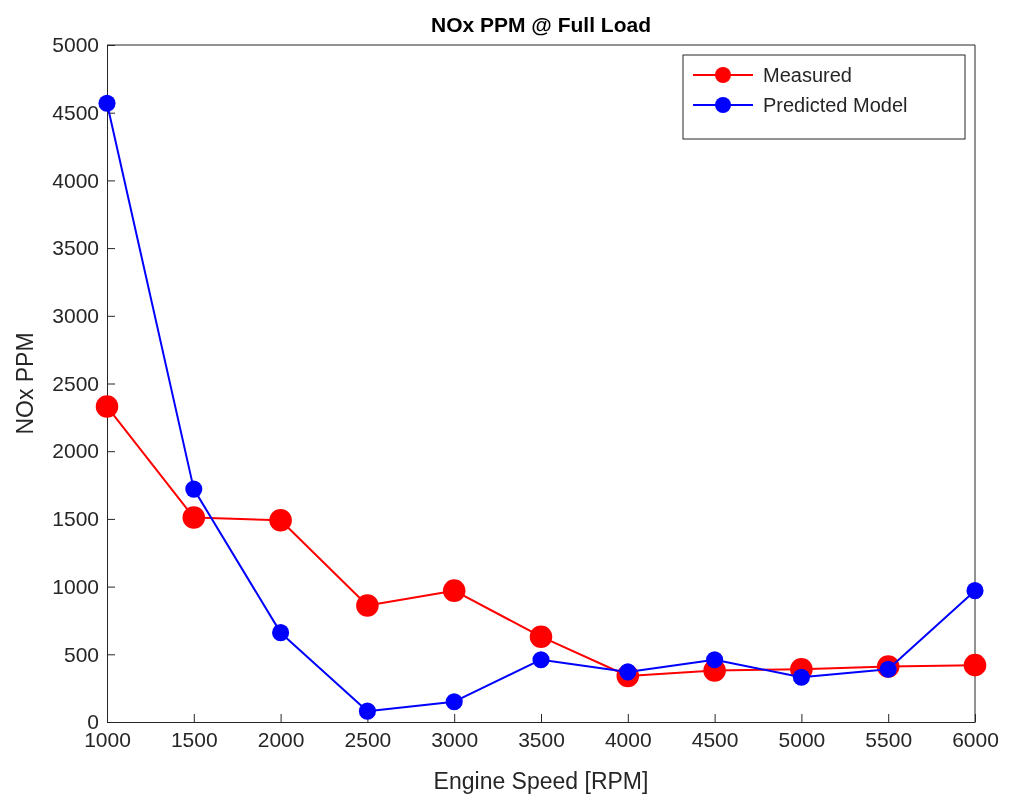  I want to click on x-tick-label: 5000, so click(802, 739).